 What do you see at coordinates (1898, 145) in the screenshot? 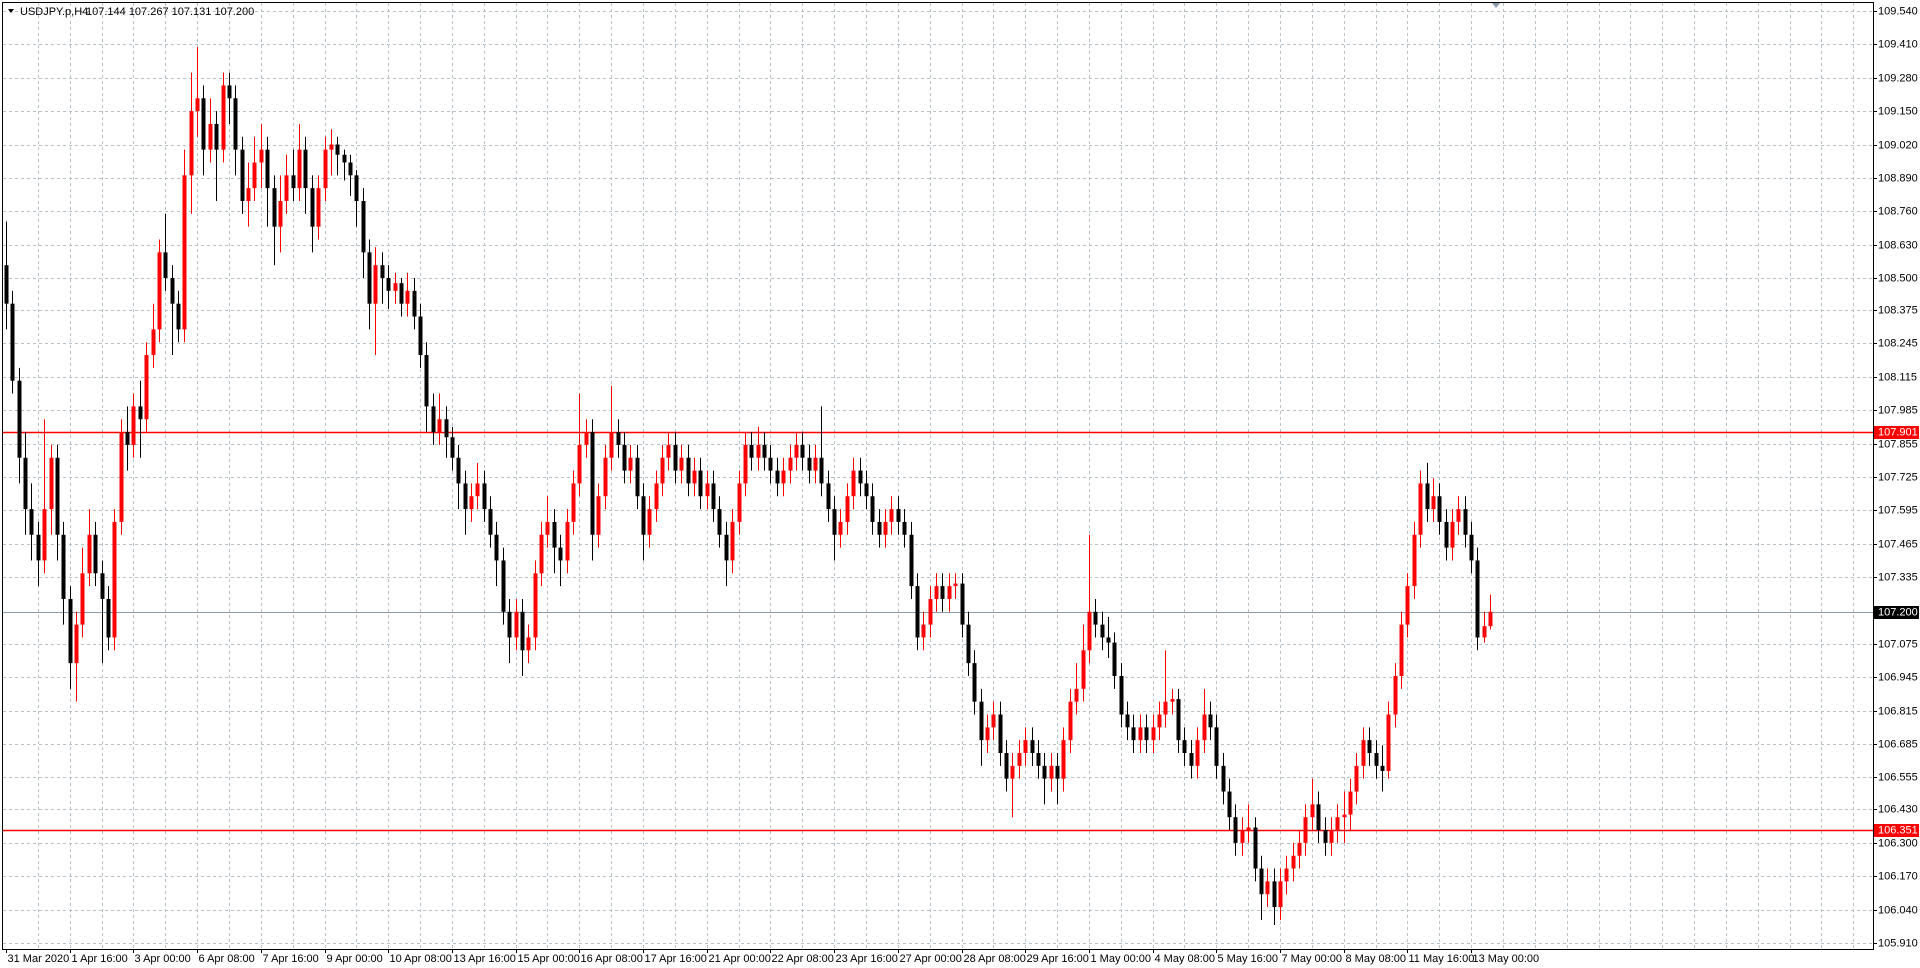
I see `y-tick-label: 109.020` at bounding box center [1898, 145].